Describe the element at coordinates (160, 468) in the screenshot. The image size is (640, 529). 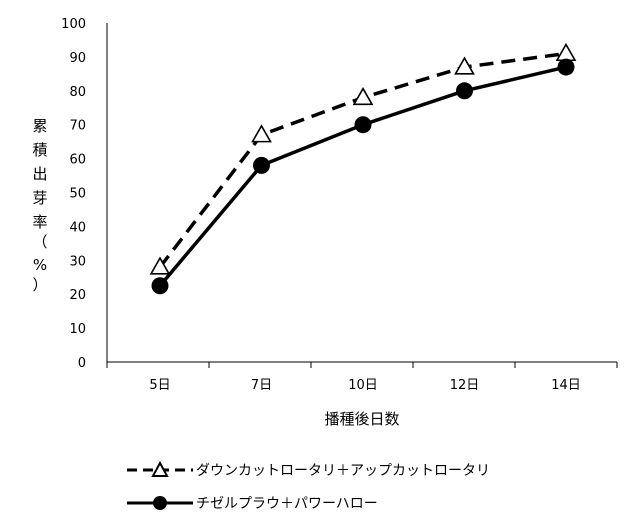
I see `legend-triangle-marker` at that location.